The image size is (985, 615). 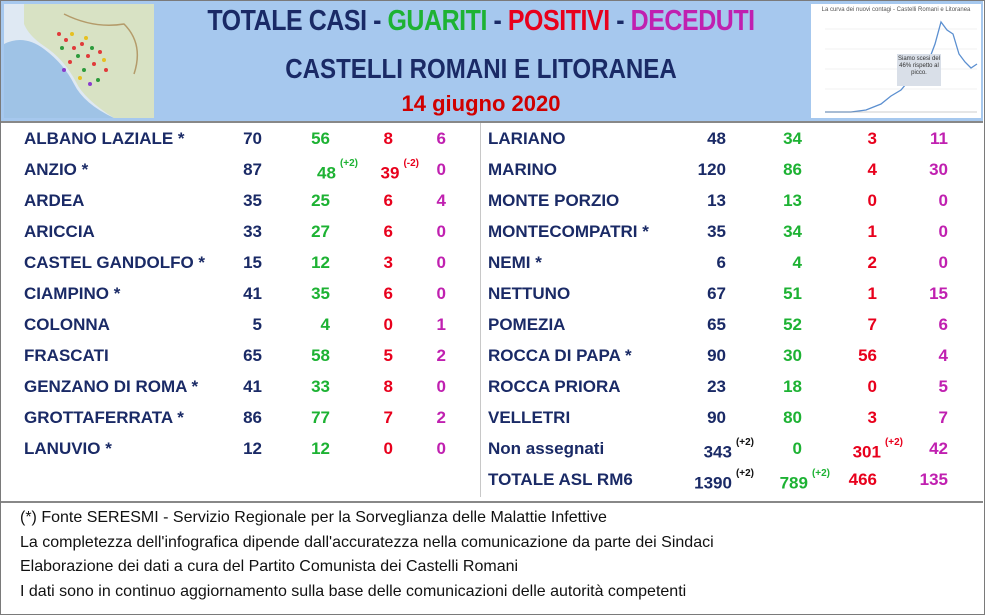 What do you see at coordinates (325, 325) in the screenshot?
I see `recovered: 4` at bounding box center [325, 325].